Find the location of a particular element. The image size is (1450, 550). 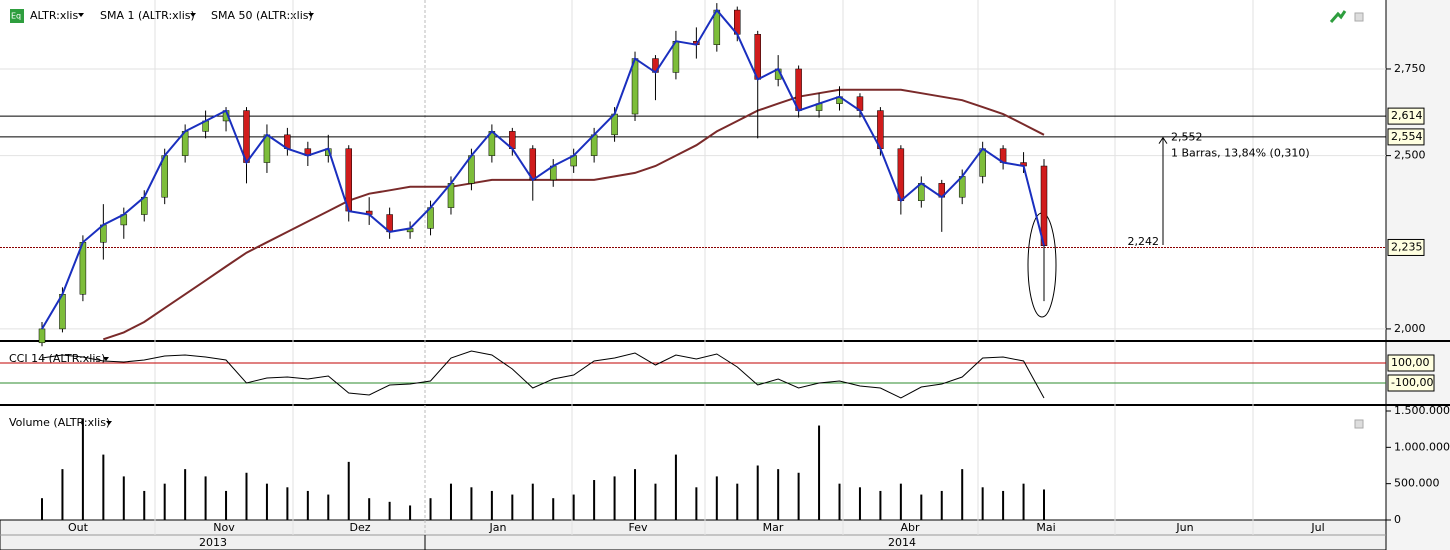

cci-dropdown is located at coordinates (106, 359).